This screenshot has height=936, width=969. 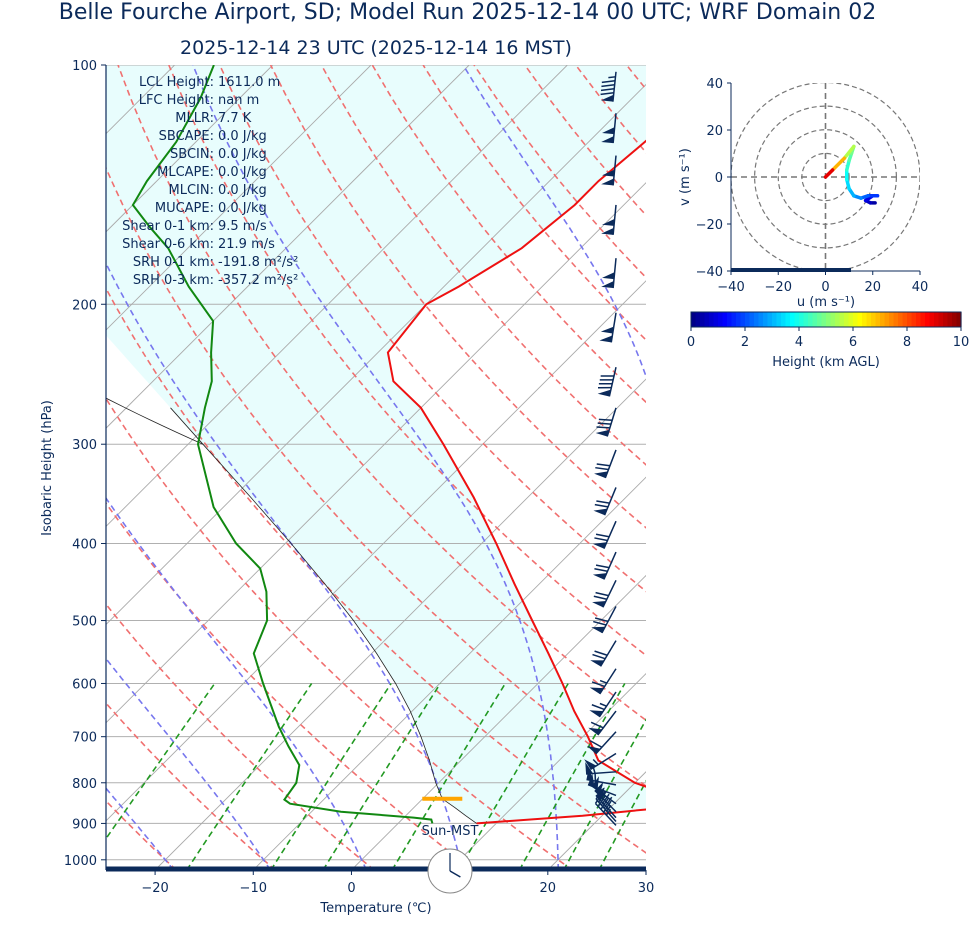 What do you see at coordinates (826, 319) in the screenshot?
I see `colorbar-frame` at bounding box center [826, 319].